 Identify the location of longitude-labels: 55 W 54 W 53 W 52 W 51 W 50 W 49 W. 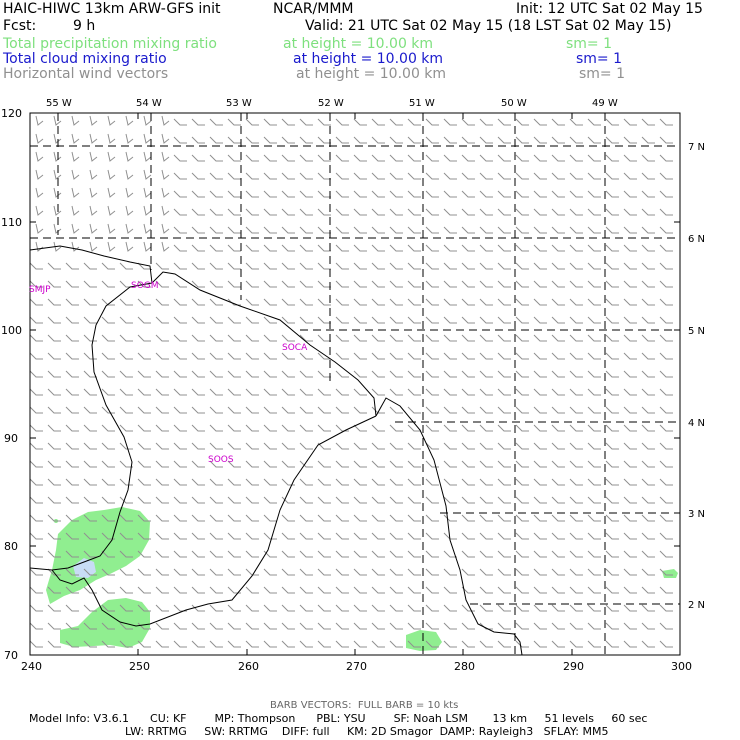
(332, 103).